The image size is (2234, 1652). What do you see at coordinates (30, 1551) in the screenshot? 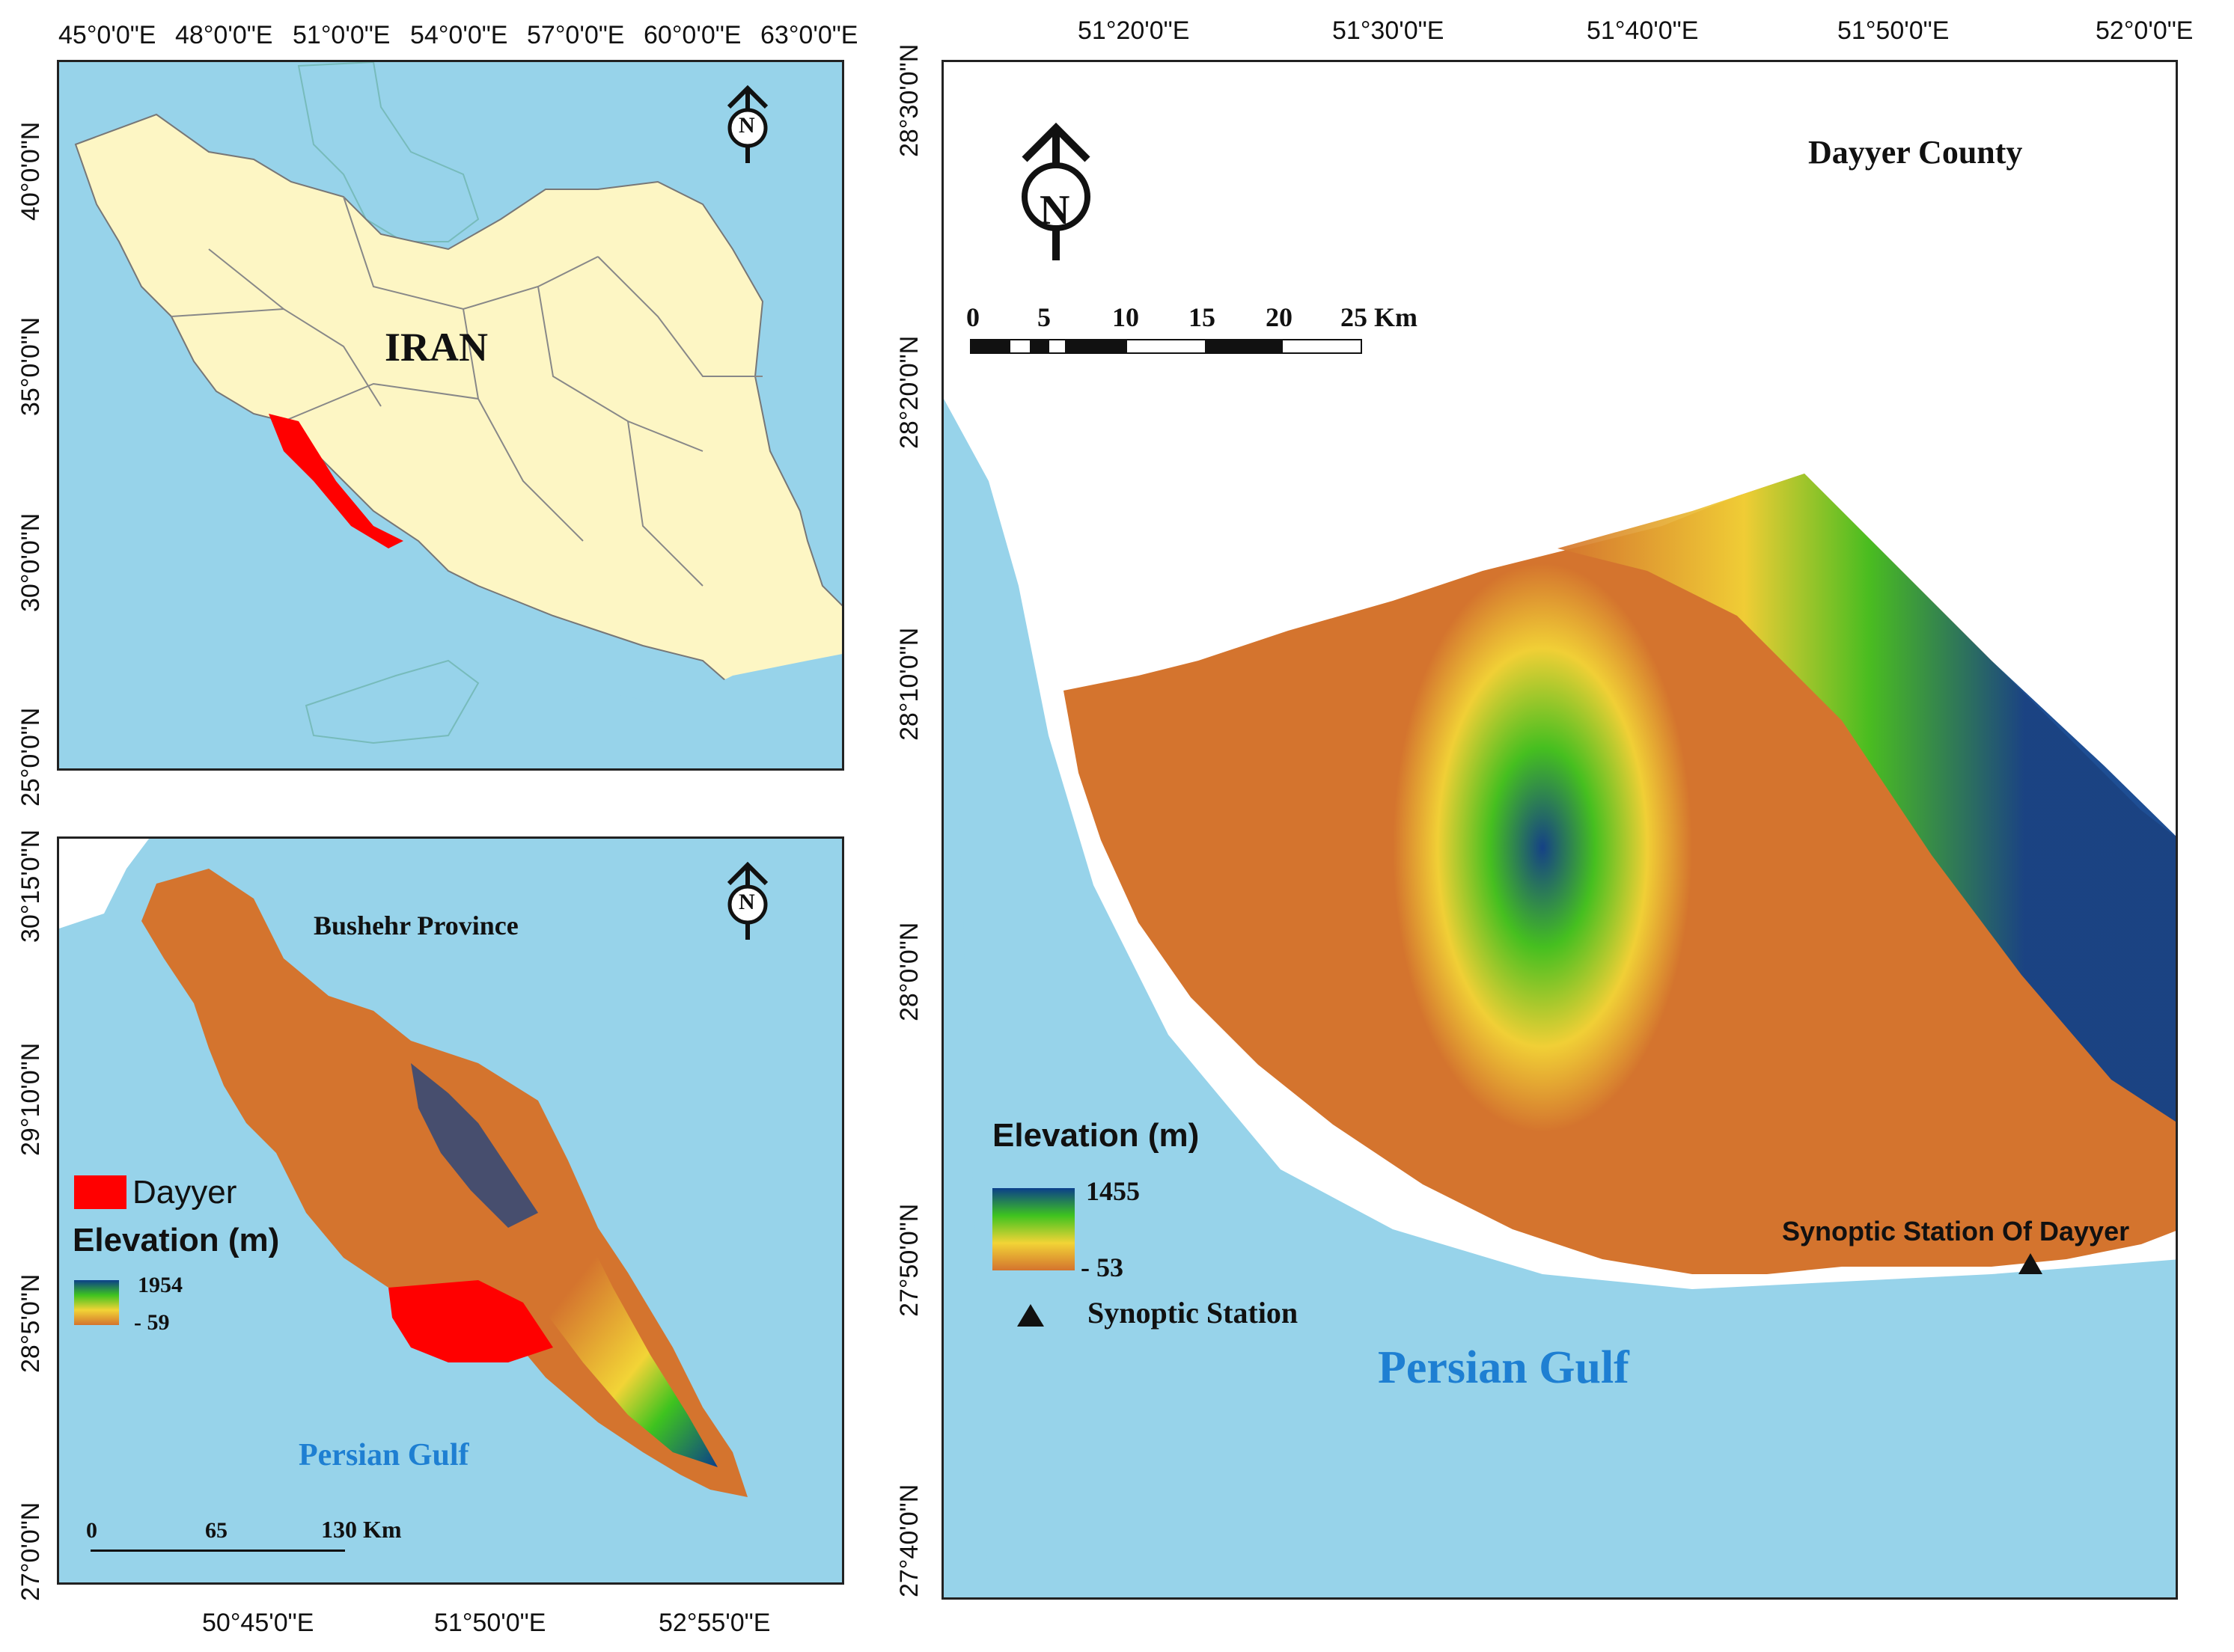
I see `lat-tick: 27°0'0"N` at bounding box center [30, 1551].